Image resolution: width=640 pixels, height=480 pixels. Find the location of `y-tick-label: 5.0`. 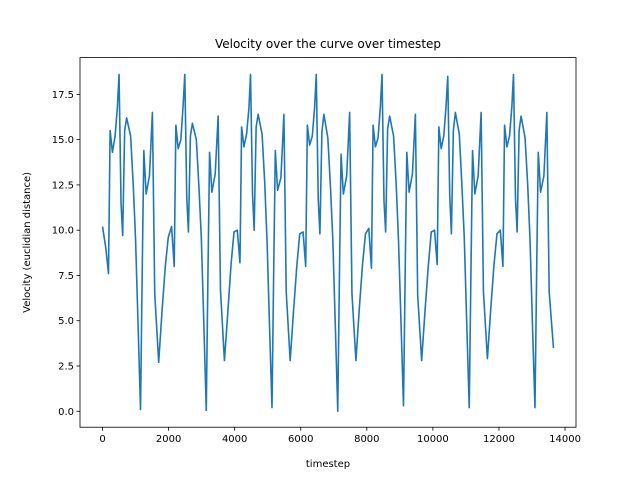

y-tick-label: 5.0 is located at coordinates (66, 321).